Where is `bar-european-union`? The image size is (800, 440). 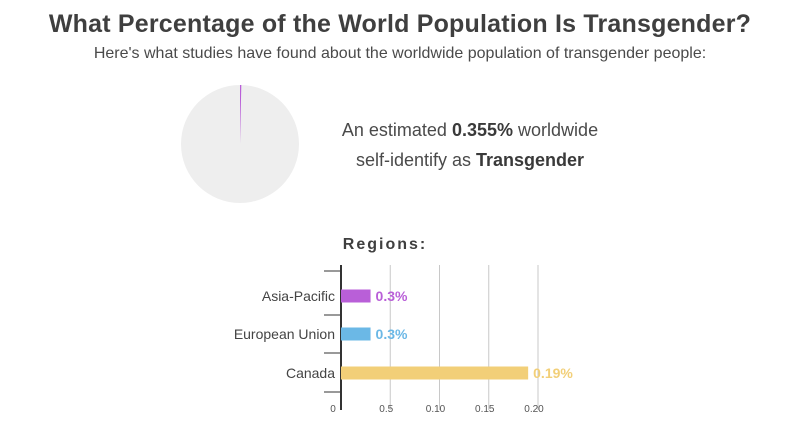 bar-european-union is located at coordinates (356, 334).